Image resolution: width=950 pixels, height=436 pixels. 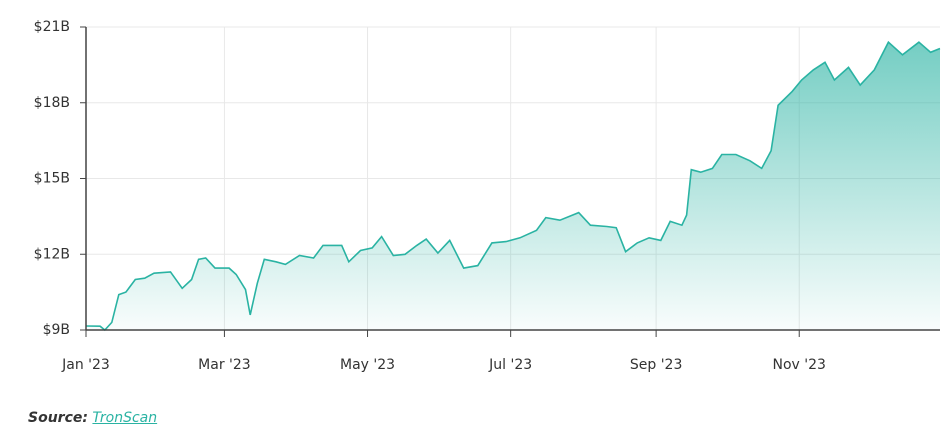 I want to click on source-label: Source:, so click(x=58, y=418).